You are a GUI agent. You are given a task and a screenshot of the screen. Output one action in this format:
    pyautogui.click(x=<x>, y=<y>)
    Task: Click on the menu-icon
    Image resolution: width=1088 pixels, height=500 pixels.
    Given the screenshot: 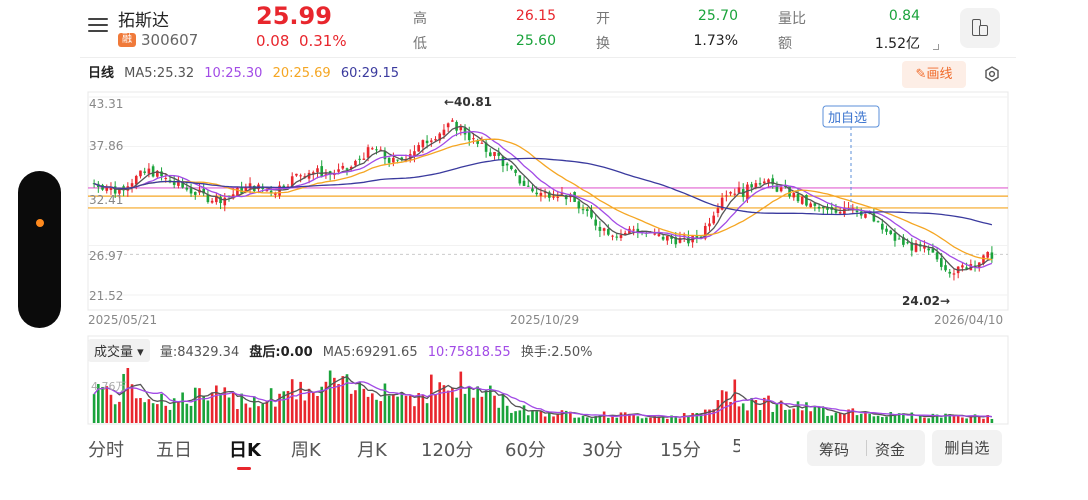 What is the action you would take?
    pyautogui.click(x=99, y=25)
    